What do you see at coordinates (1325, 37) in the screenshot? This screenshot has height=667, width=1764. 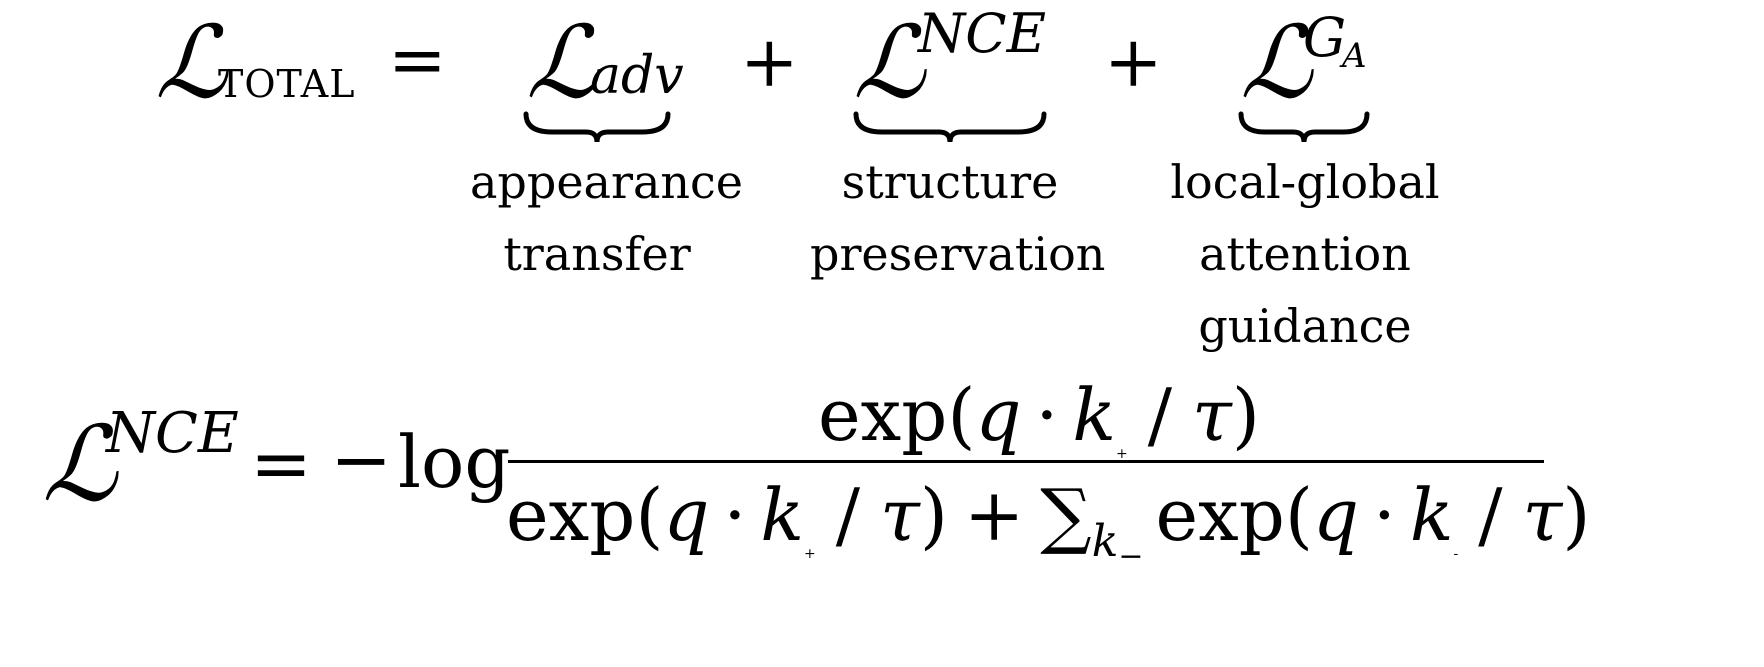 I see `attention-loss-superscript-main: G` at bounding box center [1325, 37].